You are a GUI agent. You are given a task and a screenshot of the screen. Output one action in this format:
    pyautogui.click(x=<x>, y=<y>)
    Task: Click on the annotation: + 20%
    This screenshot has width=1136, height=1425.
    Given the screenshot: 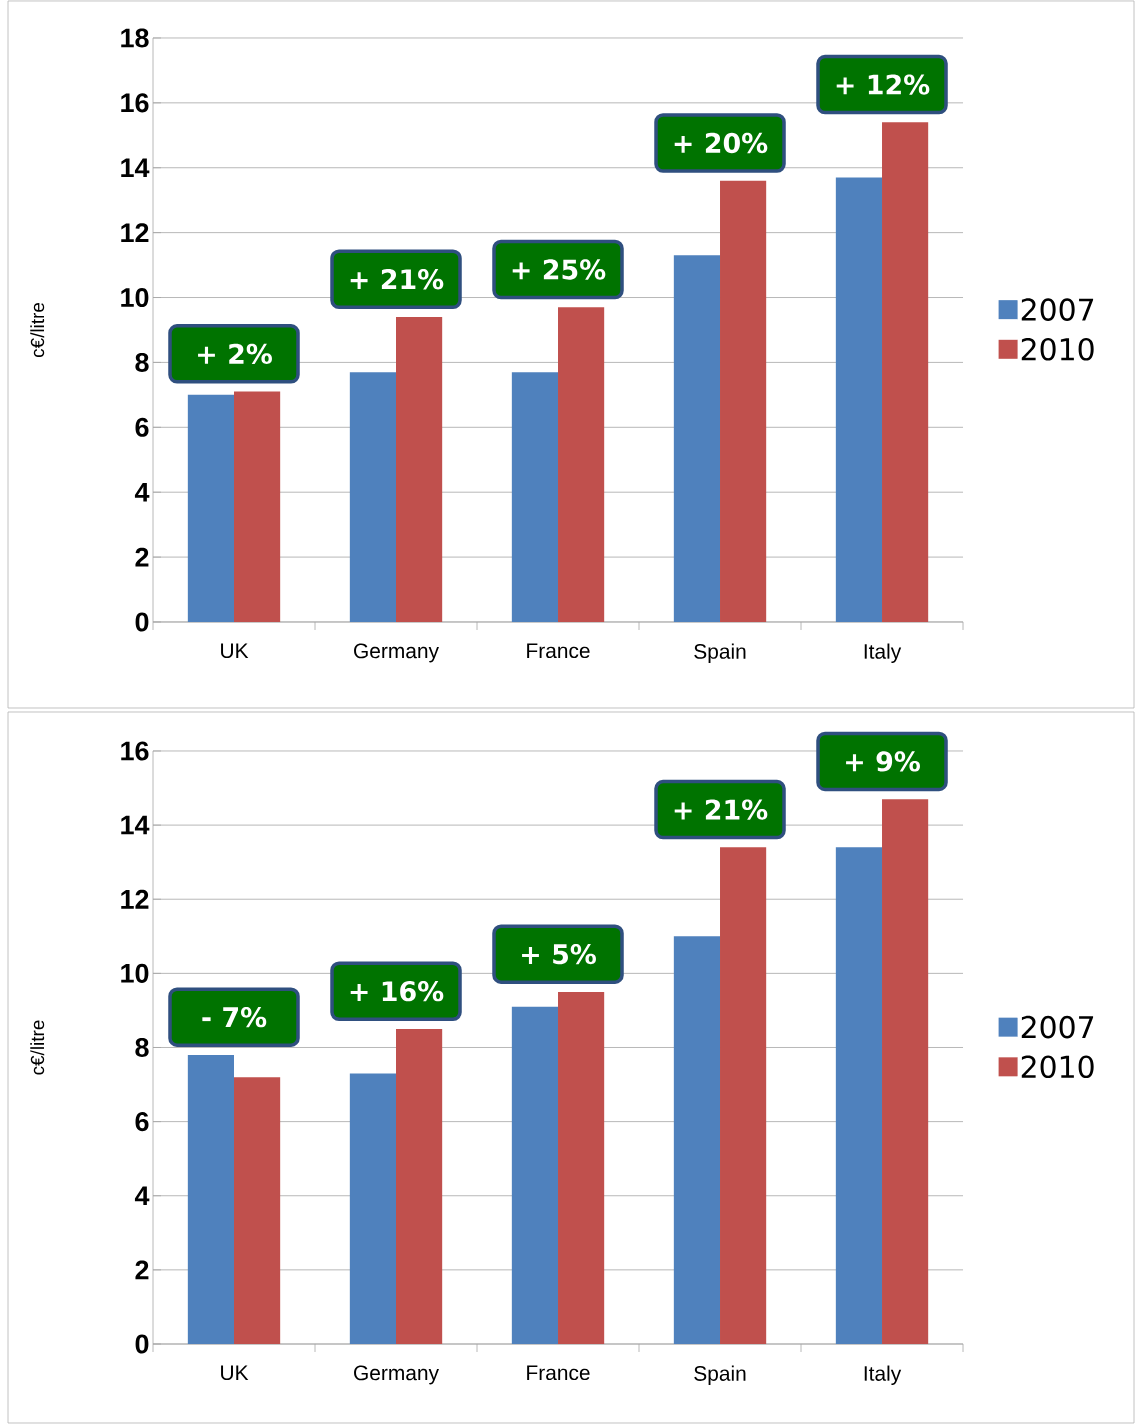 What is the action you would take?
    pyautogui.click(x=721, y=143)
    